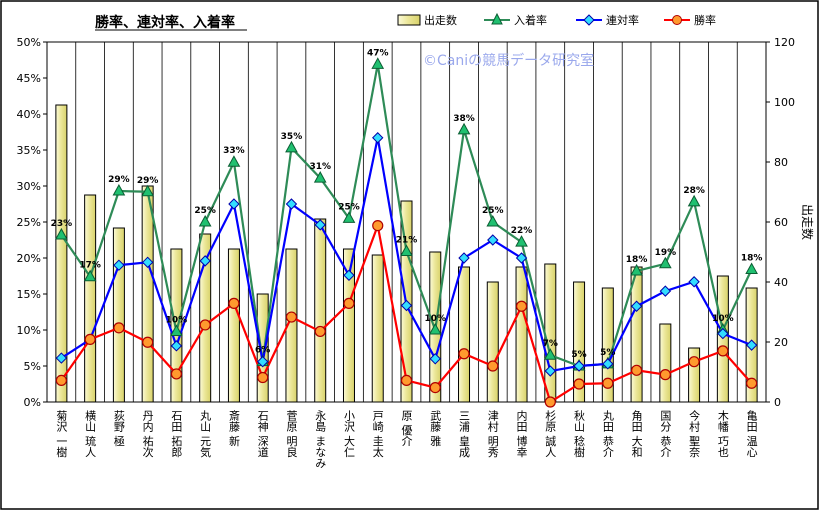 This screenshot has width=819, height=514. What do you see at coordinates (348, 434) in the screenshot?
I see `category-label: 小沢 大仁` at bounding box center [348, 434].